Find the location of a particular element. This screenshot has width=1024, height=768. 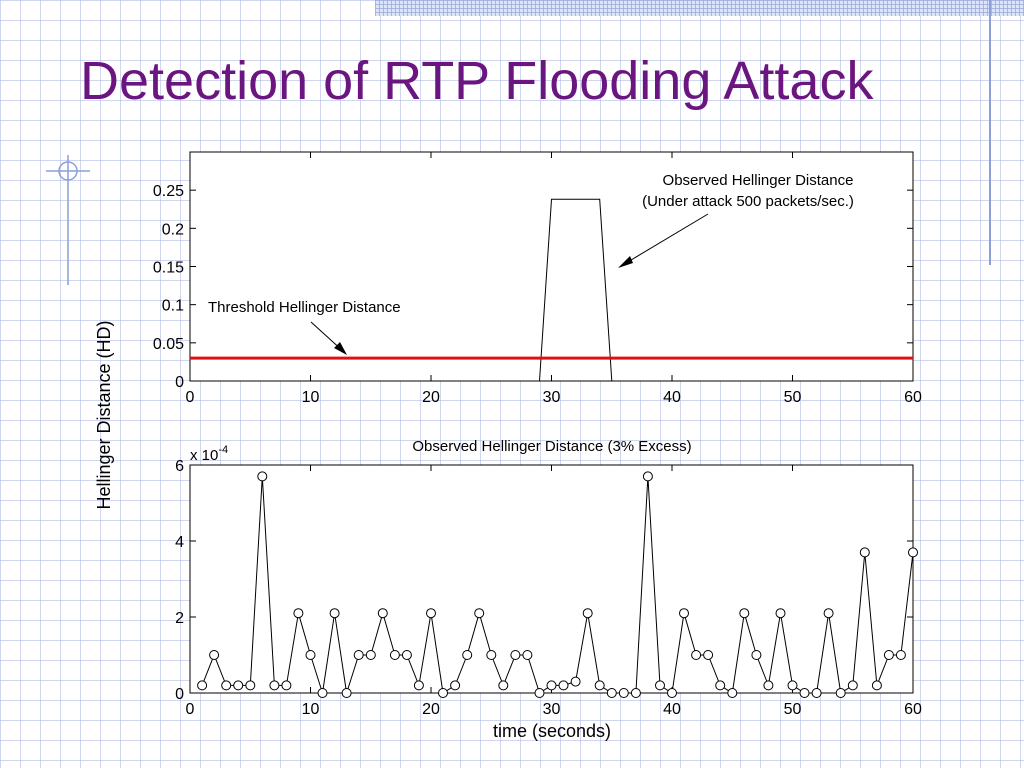

x-axis-label: time (seconds) is located at coordinates (552, 731).